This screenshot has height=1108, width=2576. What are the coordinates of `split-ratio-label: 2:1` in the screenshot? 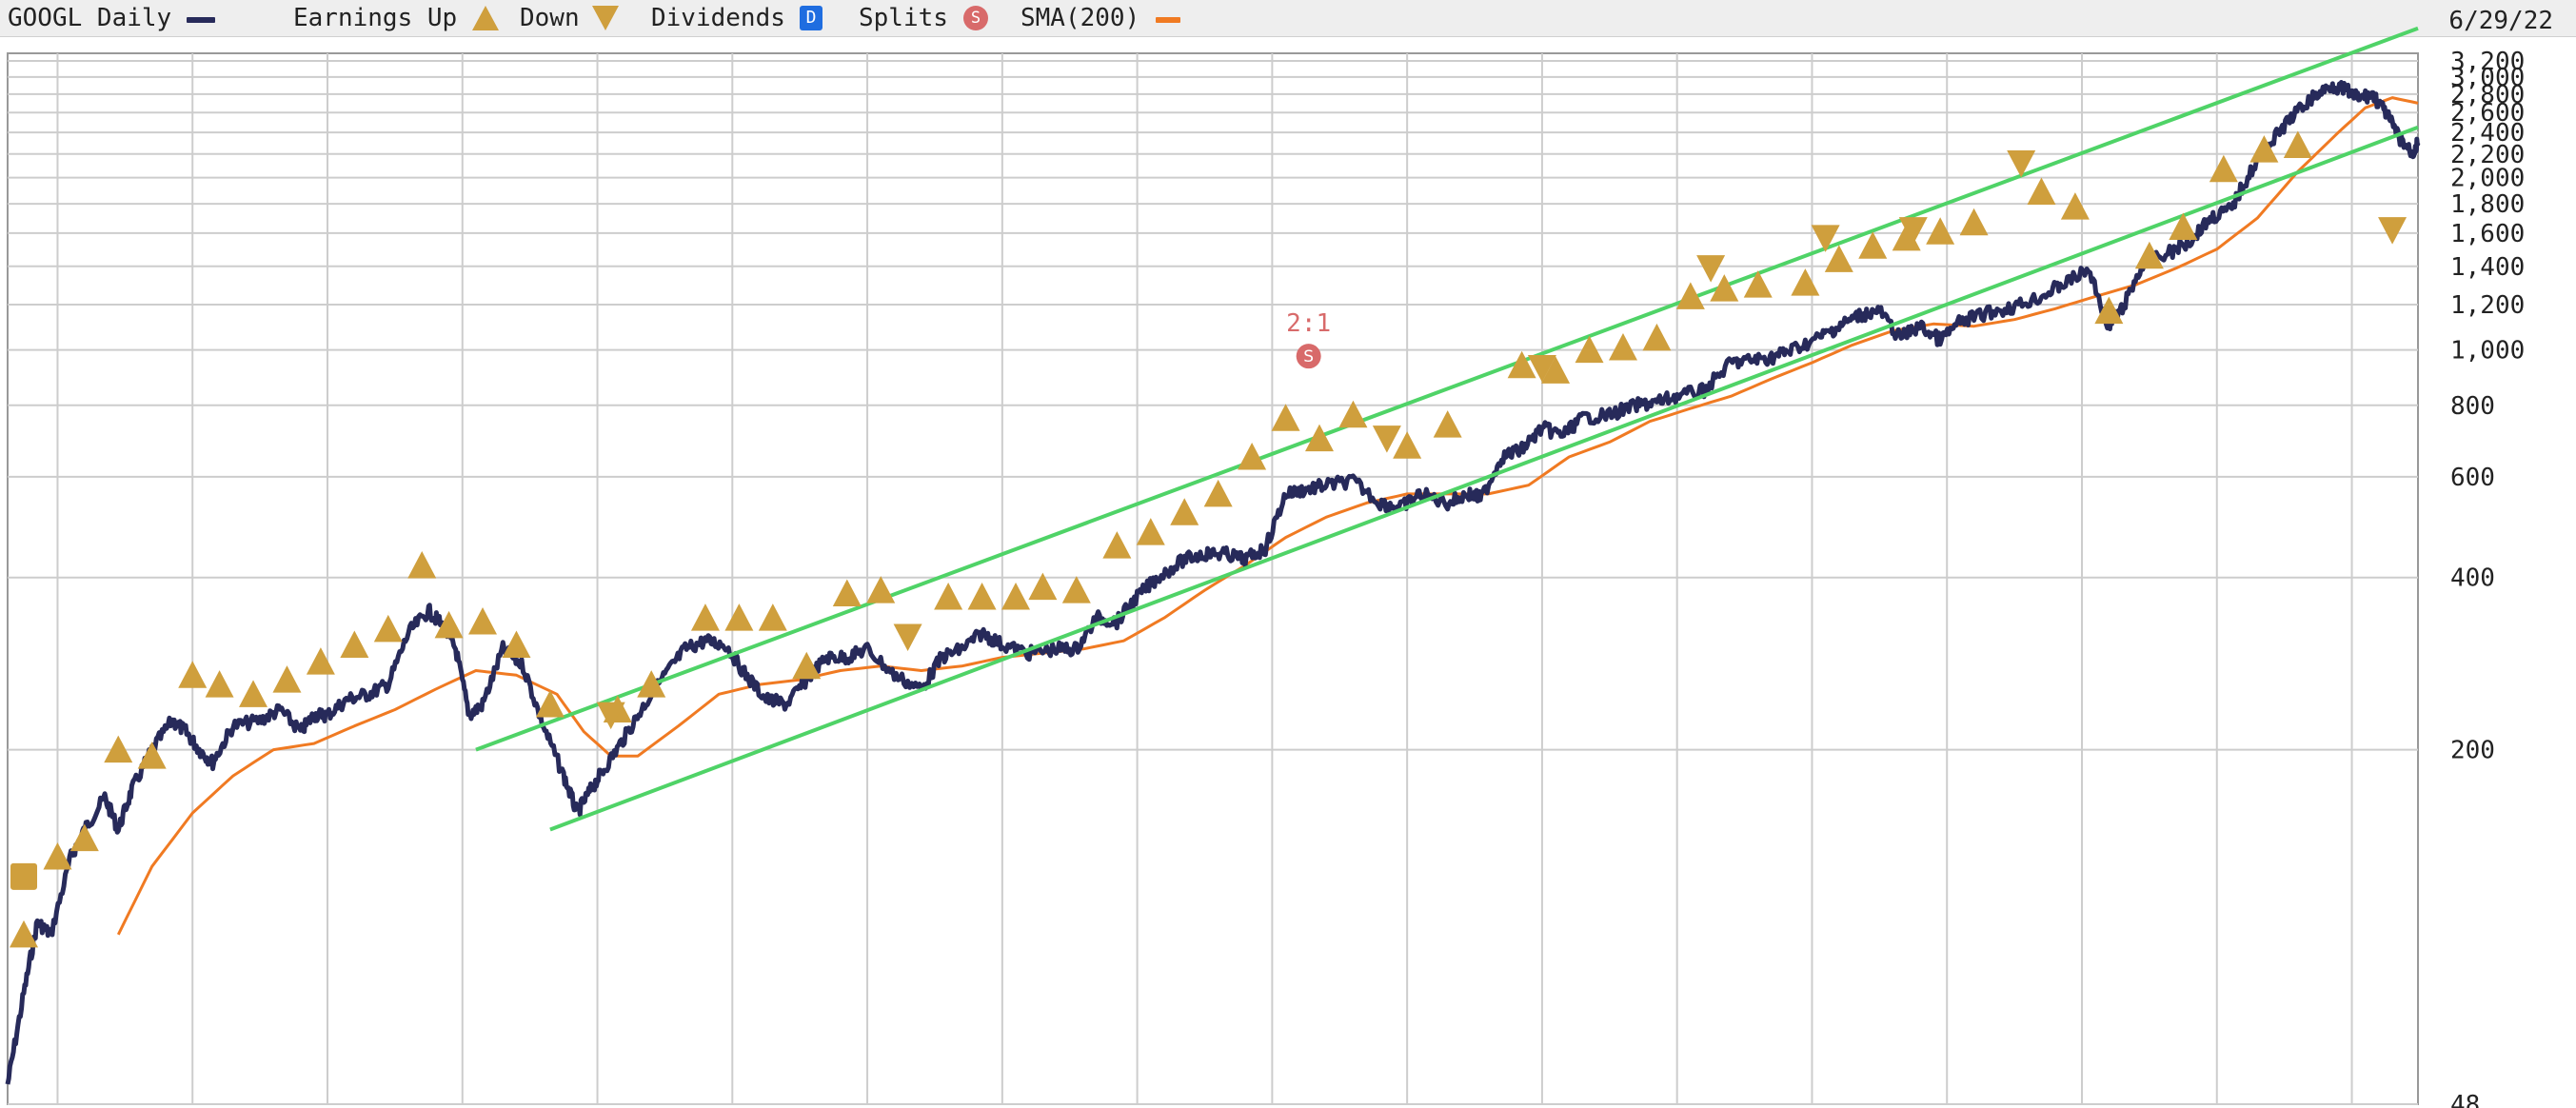 It's located at (1308, 323).